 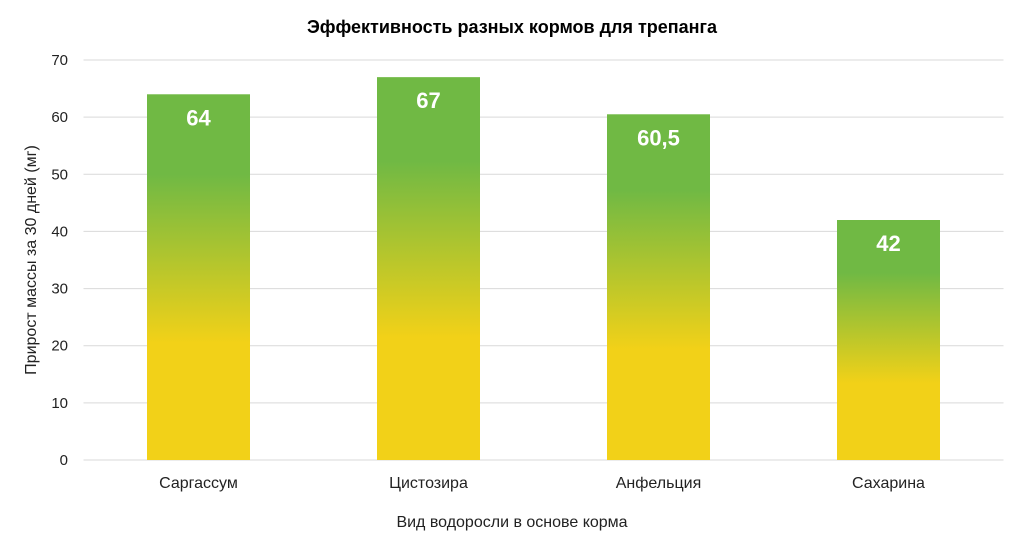 I want to click on chart-title: Эффективность разных кормов для трепанга, so click(x=512, y=27).